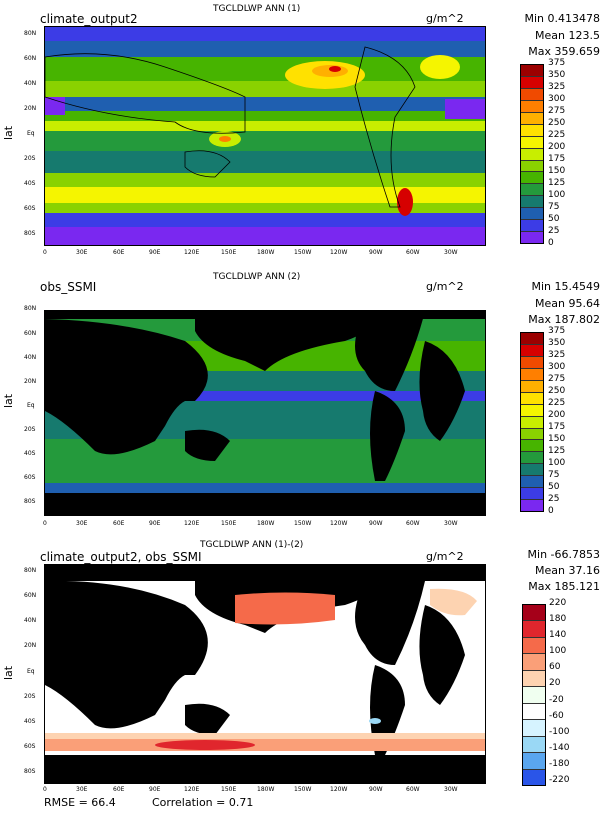  What do you see at coordinates (451, 789) in the screenshot?
I see `x-tick: 30W` at bounding box center [451, 789].